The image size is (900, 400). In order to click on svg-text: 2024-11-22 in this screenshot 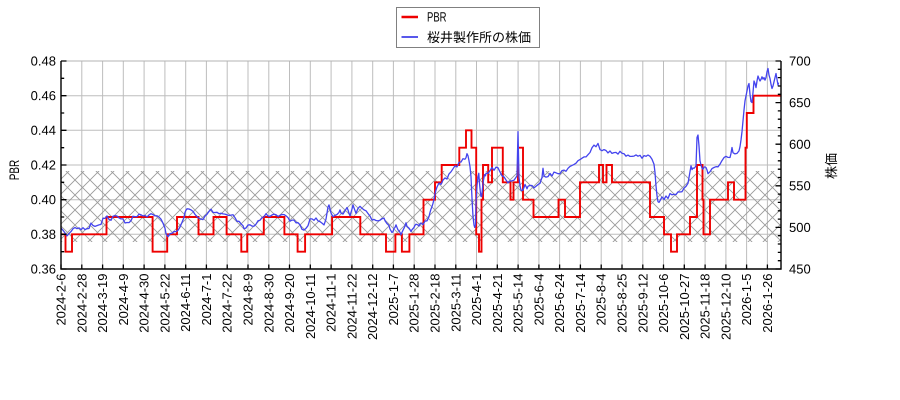, I will do `click(351, 307)`.